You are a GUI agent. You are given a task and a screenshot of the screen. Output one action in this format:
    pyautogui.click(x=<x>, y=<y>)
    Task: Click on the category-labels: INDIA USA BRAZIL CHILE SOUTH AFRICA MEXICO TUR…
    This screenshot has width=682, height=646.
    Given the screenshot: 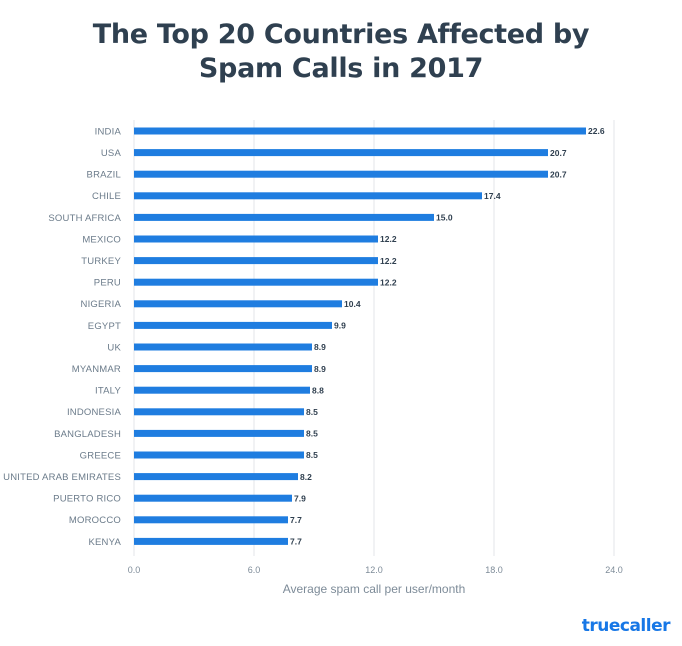 What is the action you would take?
    pyautogui.click(x=62, y=336)
    